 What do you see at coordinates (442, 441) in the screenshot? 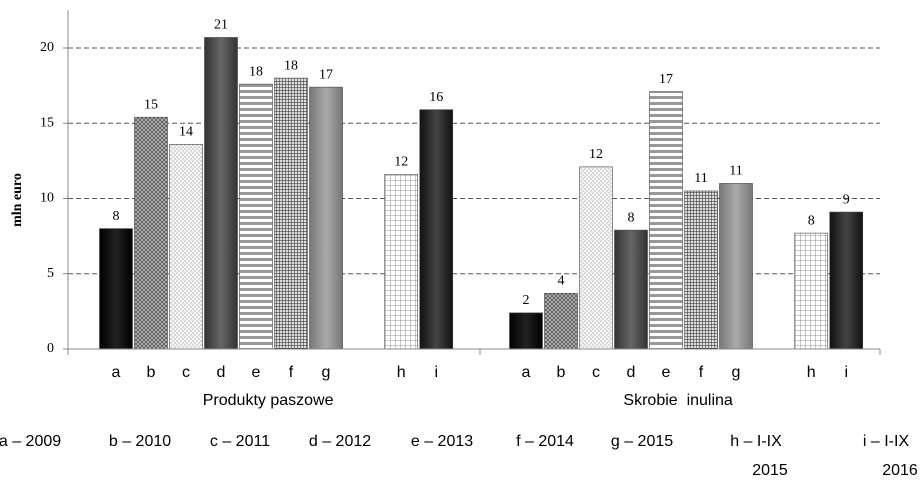
I see `legend-label: e – 2013` at bounding box center [442, 441].